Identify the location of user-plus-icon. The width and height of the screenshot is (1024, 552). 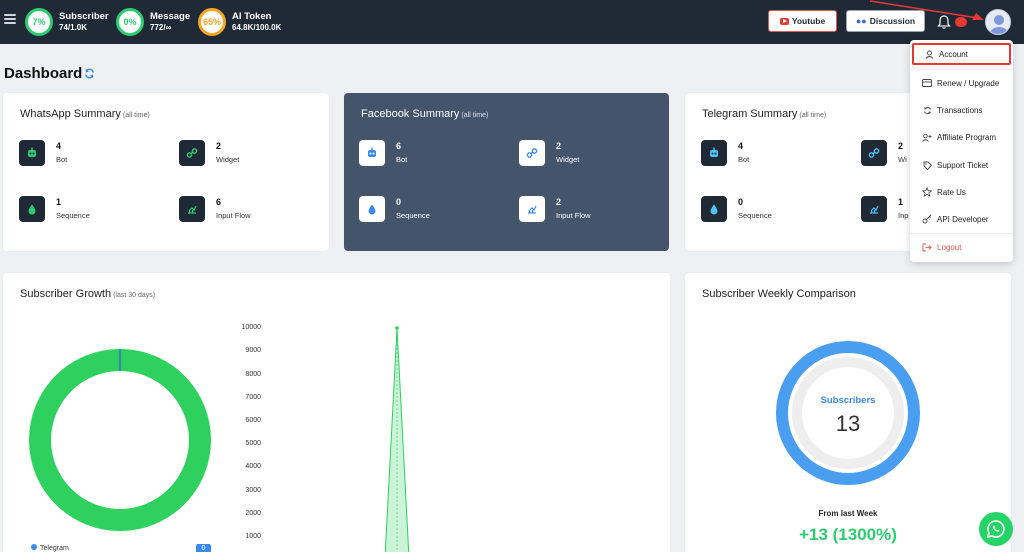
(927, 137).